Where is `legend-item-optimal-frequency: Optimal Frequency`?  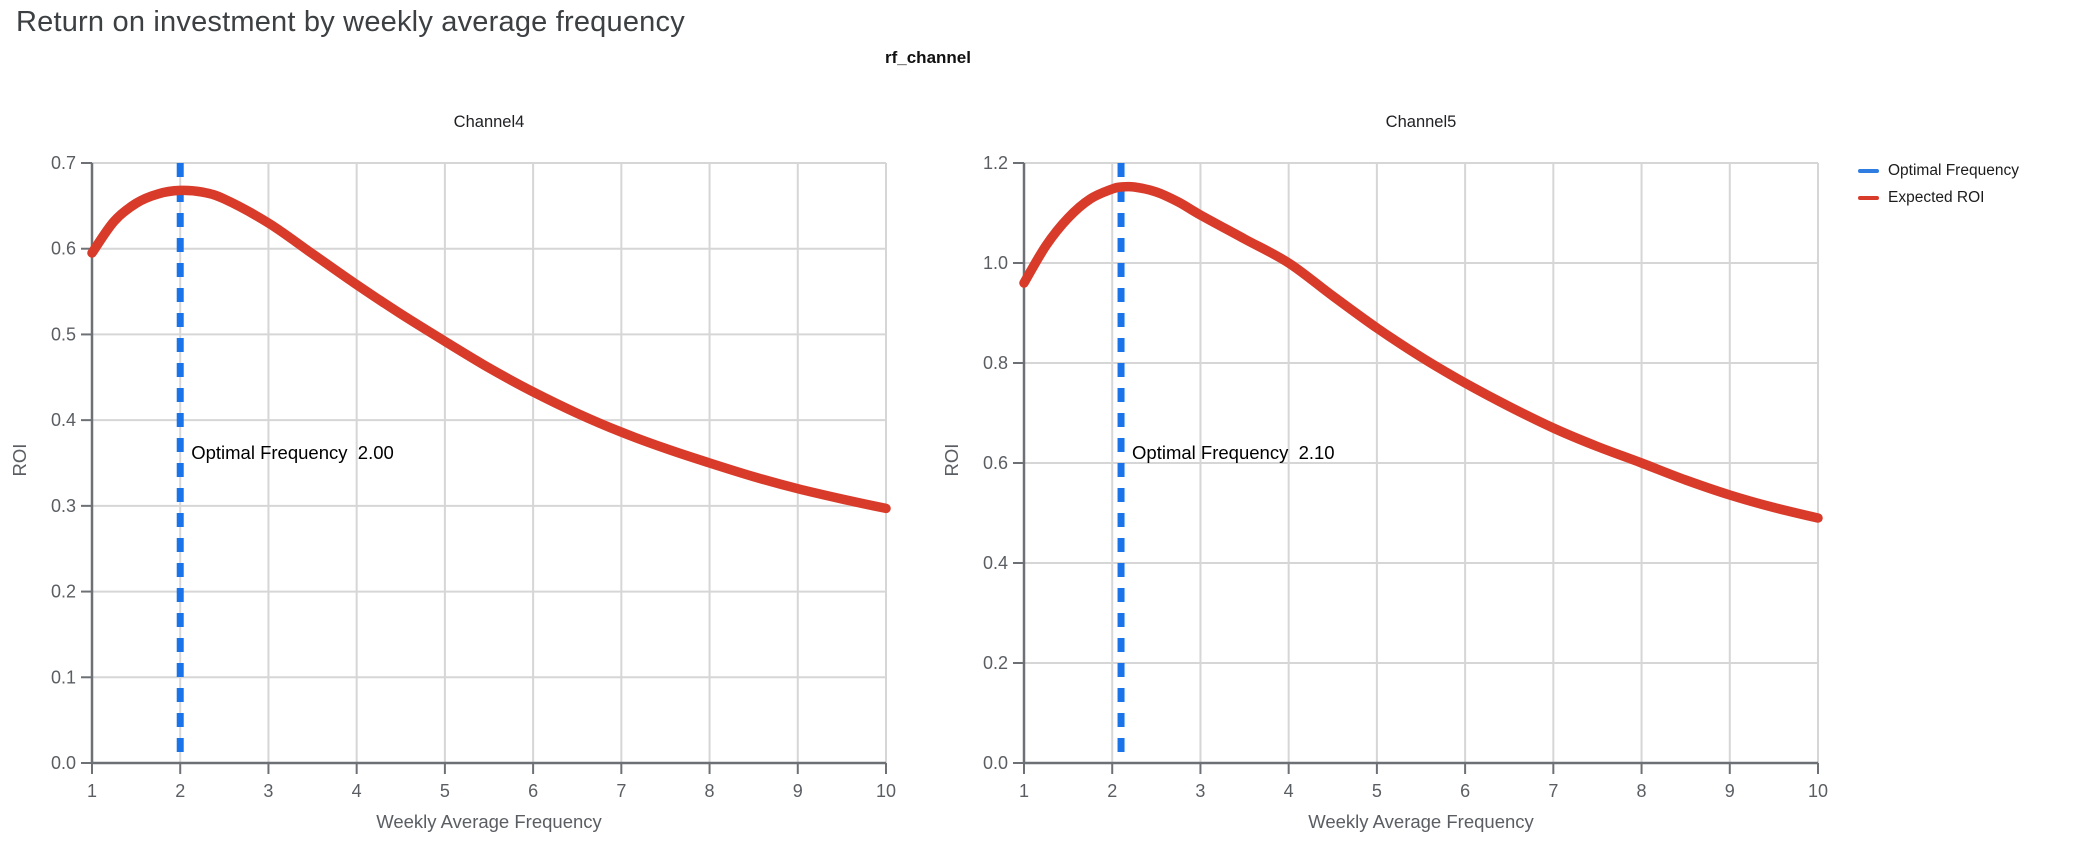 legend-item-optimal-frequency: Optimal Frequency is located at coordinates (1938, 171).